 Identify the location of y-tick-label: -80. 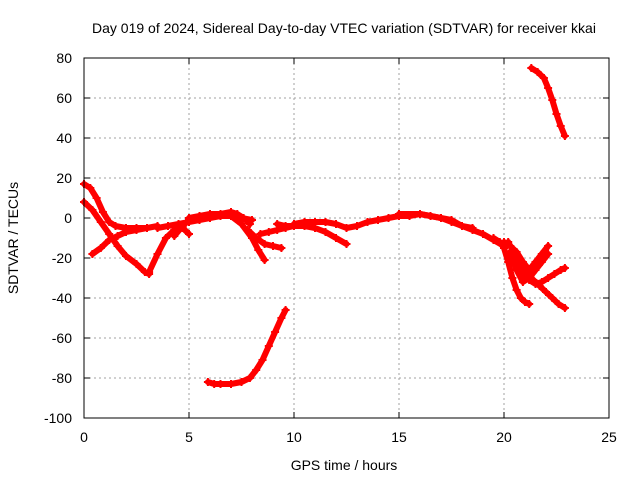
(62, 378).